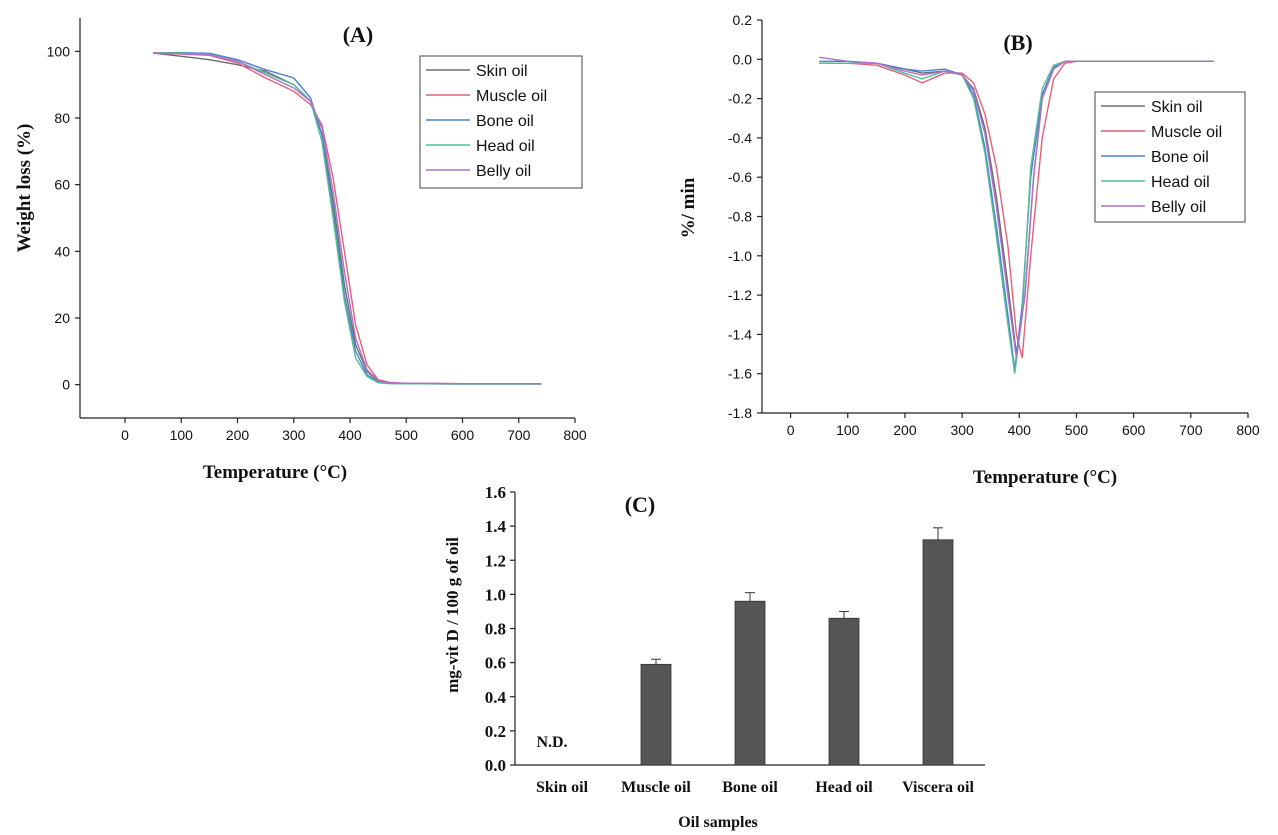 The width and height of the screenshot is (1278, 835). I want to click on category-label: Bone oil, so click(750, 787).